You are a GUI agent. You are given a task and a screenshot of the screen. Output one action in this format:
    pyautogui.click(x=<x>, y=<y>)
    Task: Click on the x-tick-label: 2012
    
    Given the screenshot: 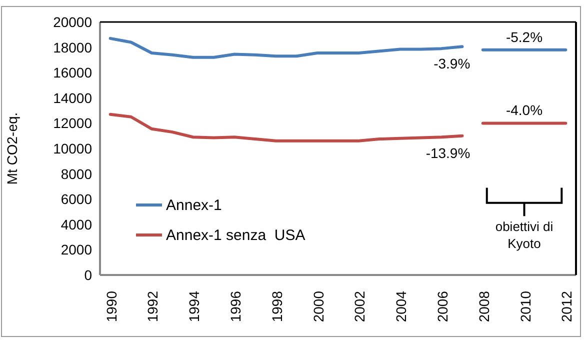 What is the action you would take?
    pyautogui.click(x=566, y=306)
    